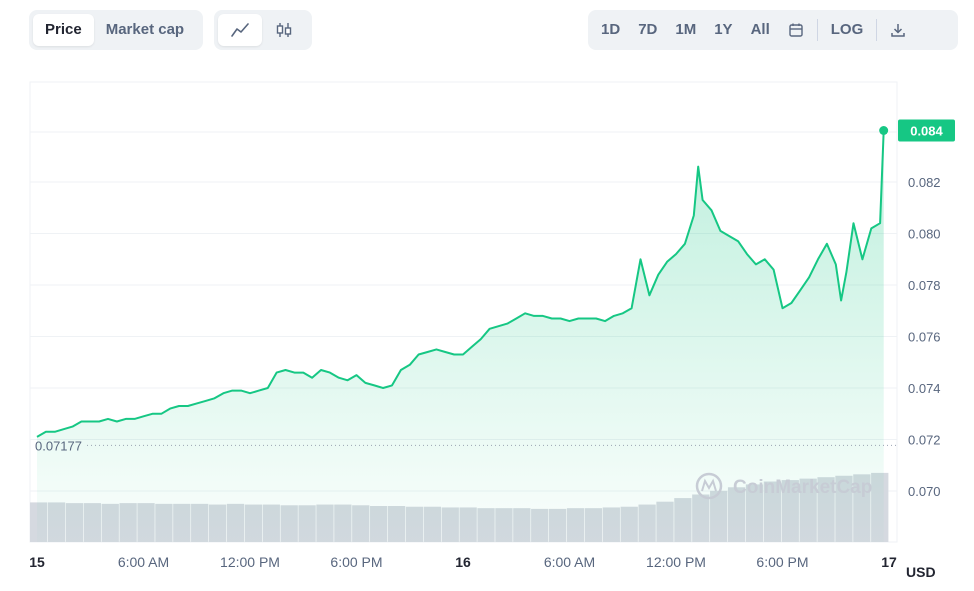 Image resolution: width=974 pixels, height=591 pixels. I want to click on y-tick-label: 0.070, so click(924, 491).